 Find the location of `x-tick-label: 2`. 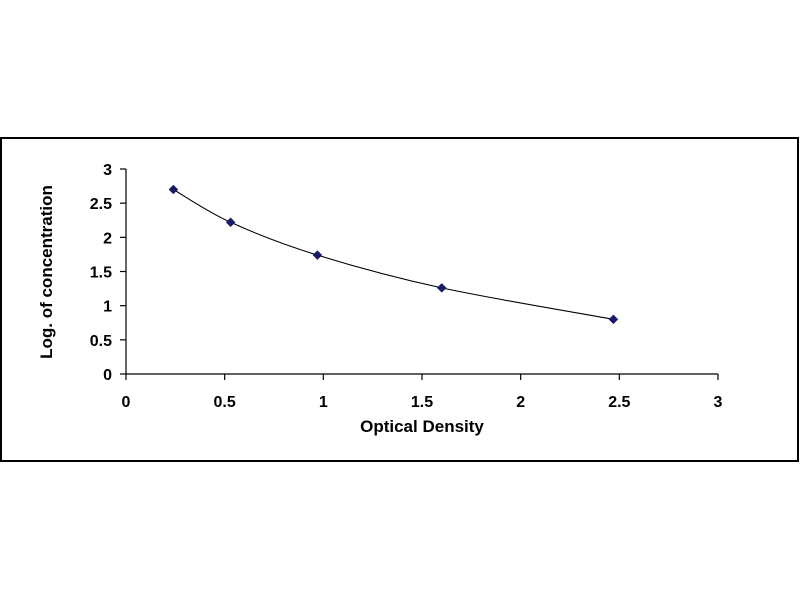

x-tick-label: 2 is located at coordinates (520, 402).